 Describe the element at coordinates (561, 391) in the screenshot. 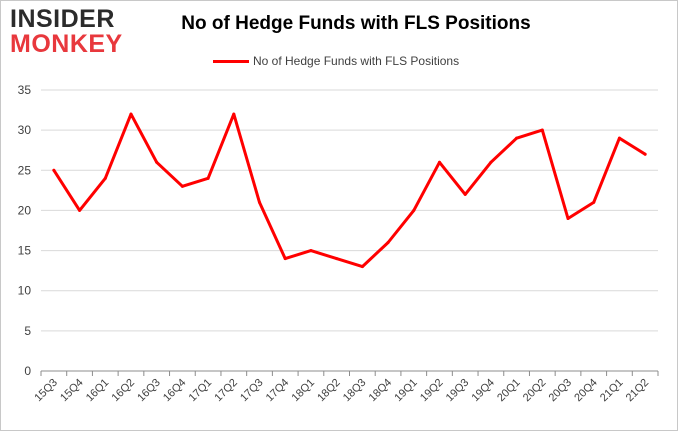

I see `x-tick-label: 20Q3` at that location.